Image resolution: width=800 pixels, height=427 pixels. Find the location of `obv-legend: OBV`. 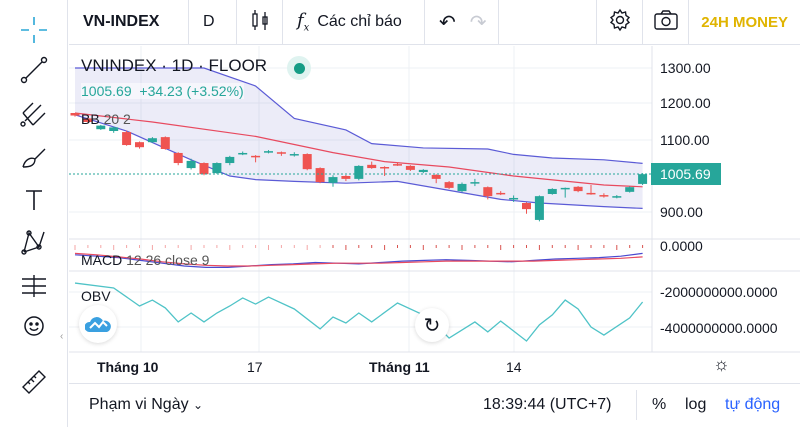

obv-legend: OBV is located at coordinates (96, 296).